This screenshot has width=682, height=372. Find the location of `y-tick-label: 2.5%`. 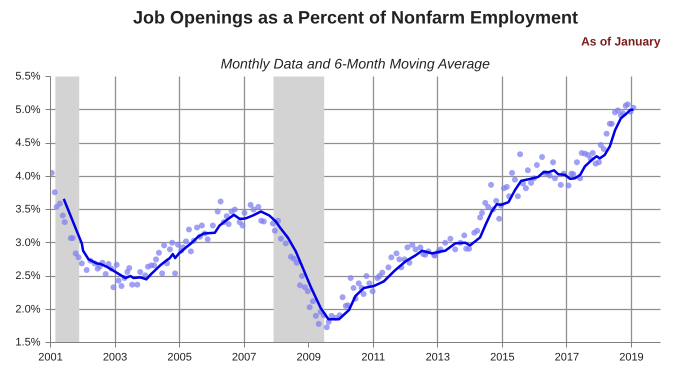

y-tick-label: 2.5% is located at coordinates (28, 276).